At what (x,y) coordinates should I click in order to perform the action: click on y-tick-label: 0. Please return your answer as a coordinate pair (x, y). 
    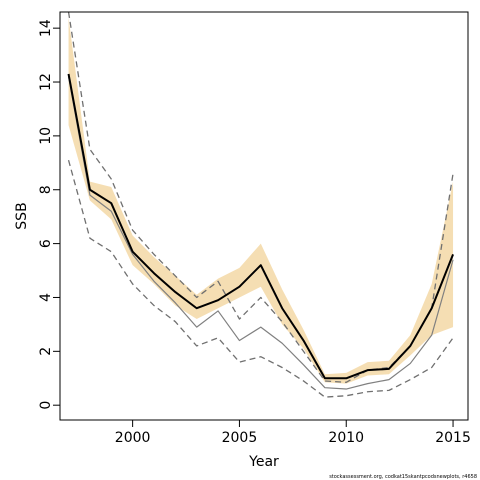
    Looking at the image, I should click on (46, 405).